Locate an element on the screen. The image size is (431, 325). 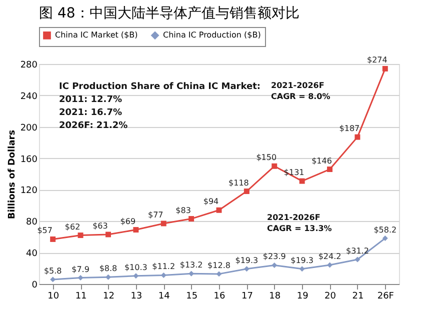
x-tick-label: 18 is located at coordinates (275, 297).